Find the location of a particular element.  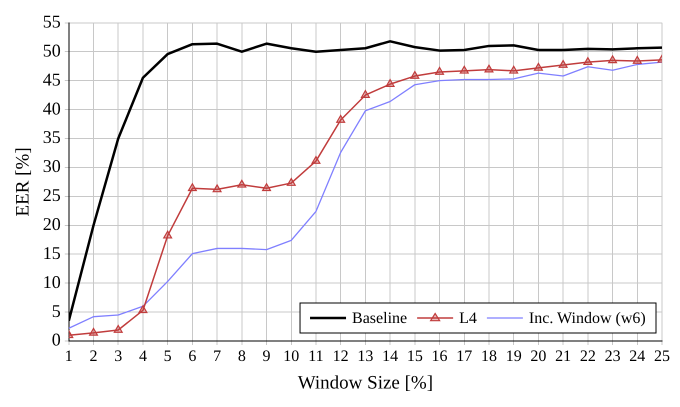

legend-label: L4 is located at coordinates (468, 319).